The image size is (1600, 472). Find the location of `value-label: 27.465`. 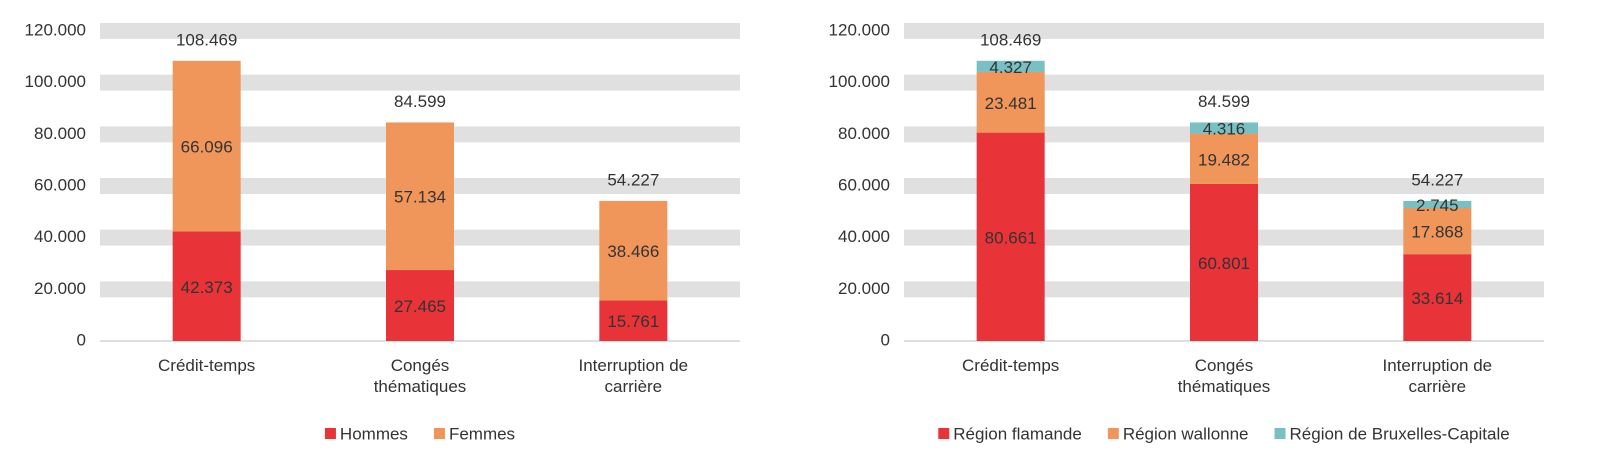

value-label: 27.465 is located at coordinates (420, 306).